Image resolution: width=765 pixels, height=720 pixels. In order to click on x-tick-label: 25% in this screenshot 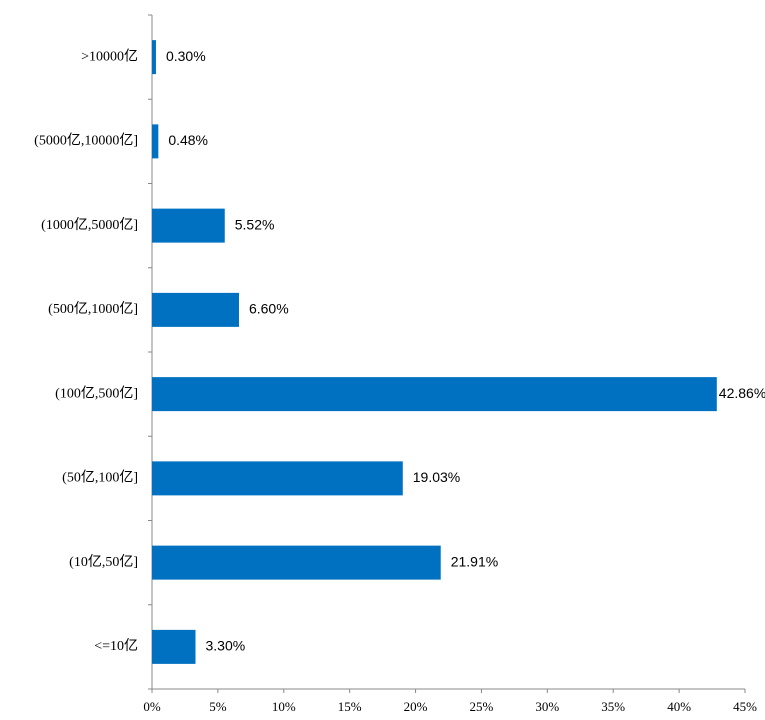, I will do `click(482, 706)`.